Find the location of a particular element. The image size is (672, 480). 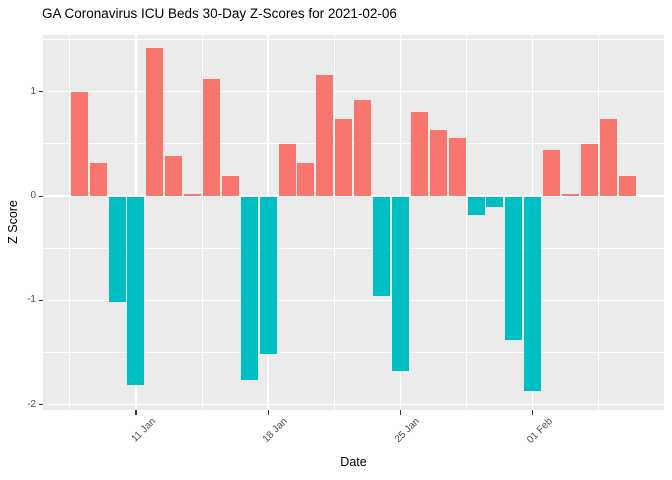

x-axis-title: Date is located at coordinates (353, 462).